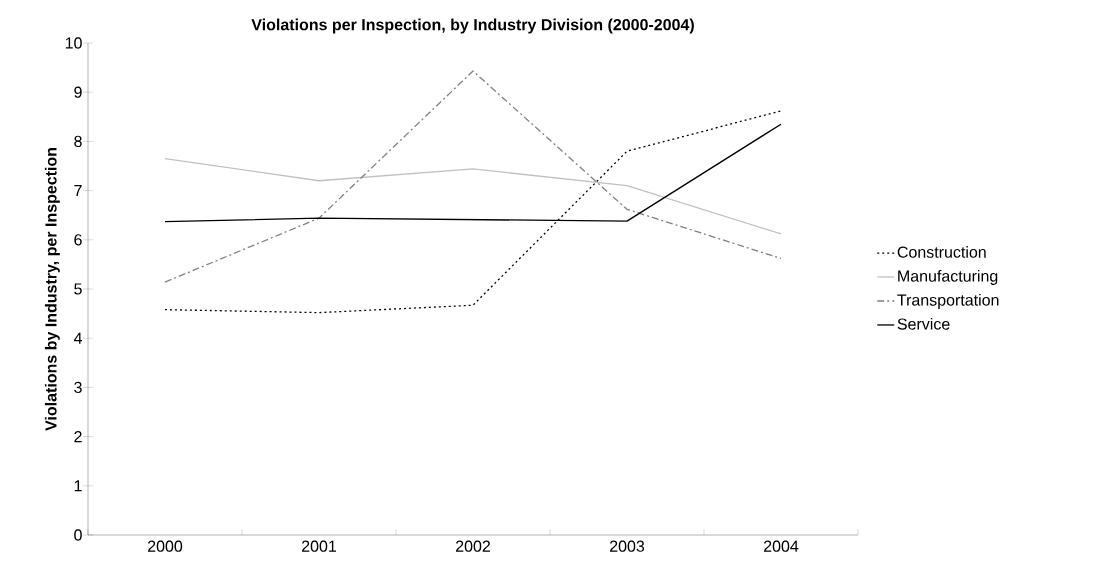 This screenshot has width=1104, height=576. What do you see at coordinates (473, 196) in the screenshot?
I see `line-series` at bounding box center [473, 196].